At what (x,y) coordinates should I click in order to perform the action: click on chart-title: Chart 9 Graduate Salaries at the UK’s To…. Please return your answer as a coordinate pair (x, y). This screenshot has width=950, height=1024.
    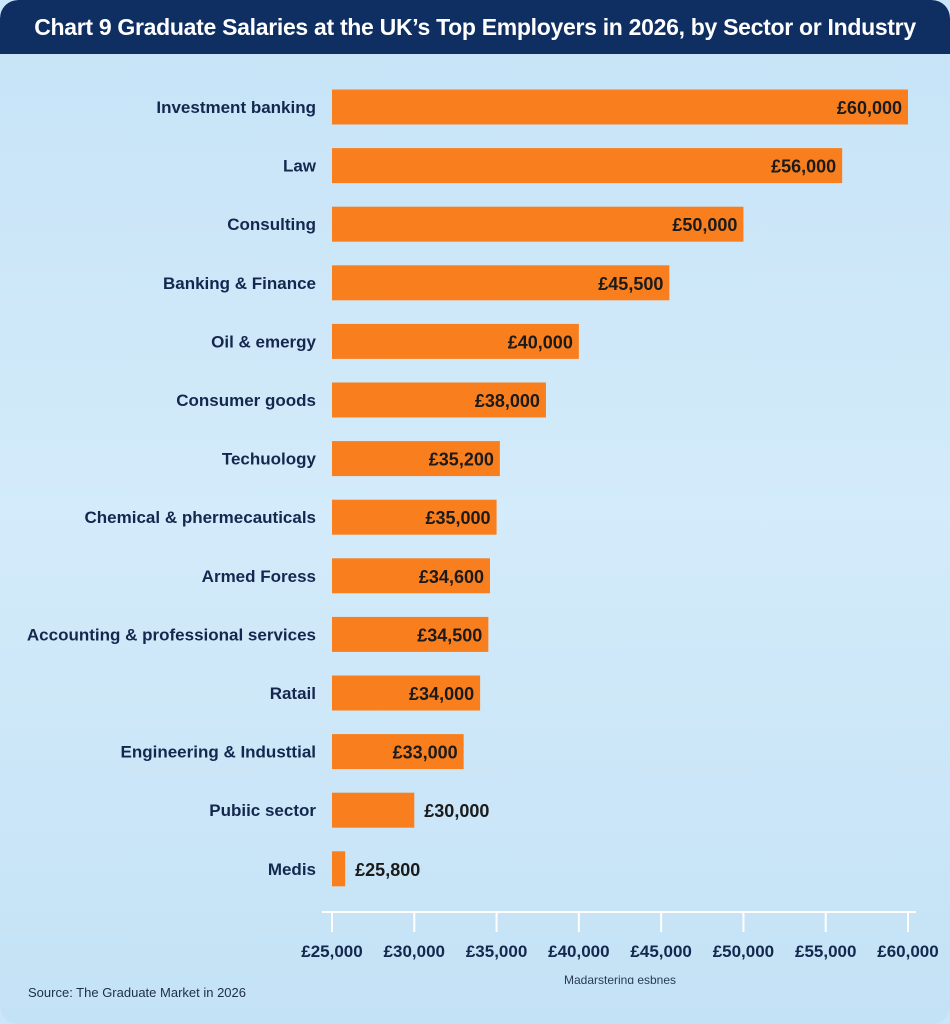
    Looking at the image, I should click on (475, 26).